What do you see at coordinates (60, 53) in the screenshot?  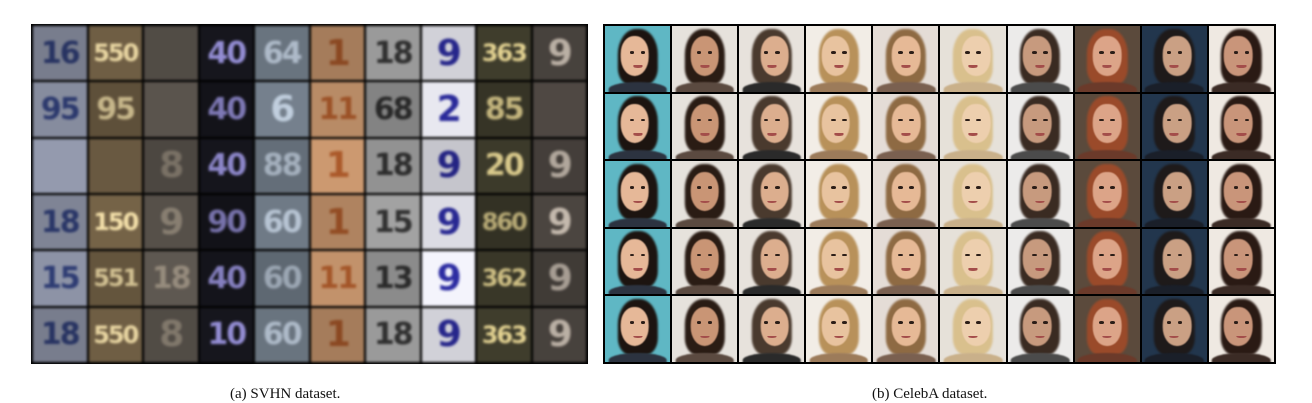 I see `svhn-sample-tile: 16` at bounding box center [60, 53].